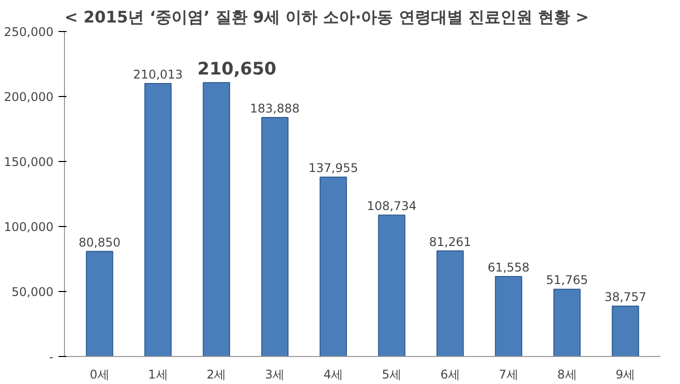 The image size is (680, 384). Describe the element at coordinates (275, 108) in the screenshot. I see `data-label: 183,888` at that location.